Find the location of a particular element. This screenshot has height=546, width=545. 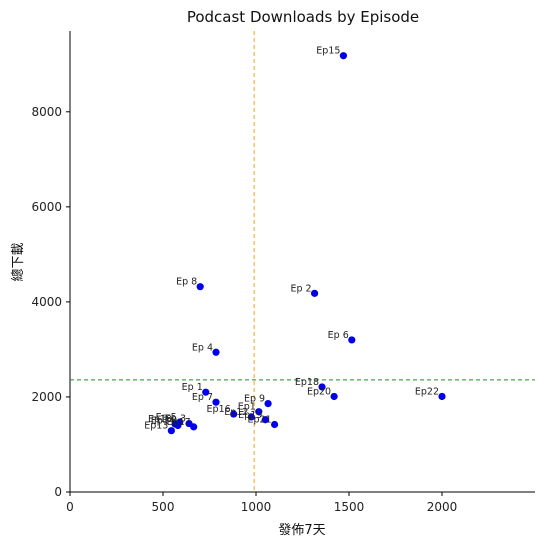

data-point-label: Ep 3 is located at coordinates (175, 419).